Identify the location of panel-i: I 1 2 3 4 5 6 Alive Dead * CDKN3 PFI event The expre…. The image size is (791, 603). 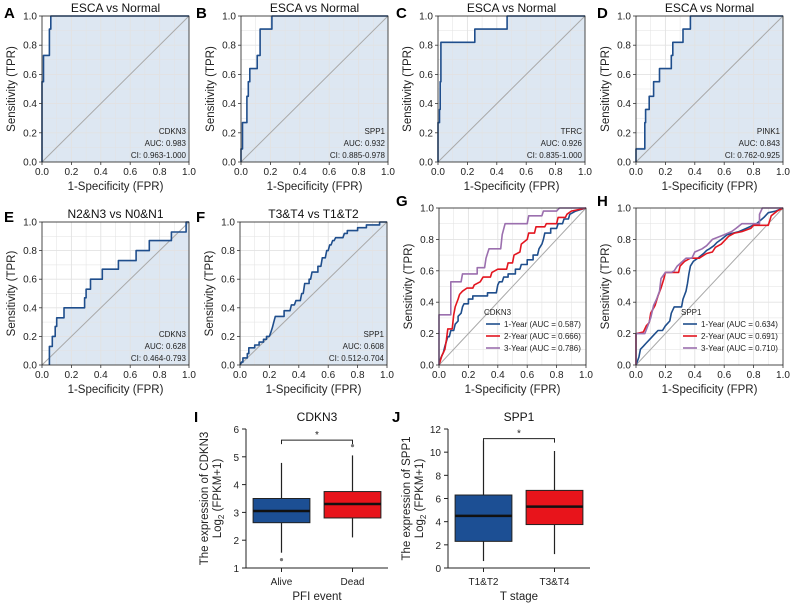
(291, 506).